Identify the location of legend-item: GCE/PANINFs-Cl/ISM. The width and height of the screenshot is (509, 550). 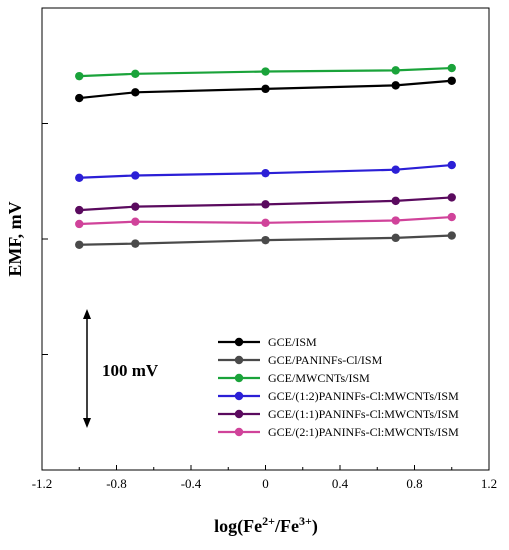
(300, 360).